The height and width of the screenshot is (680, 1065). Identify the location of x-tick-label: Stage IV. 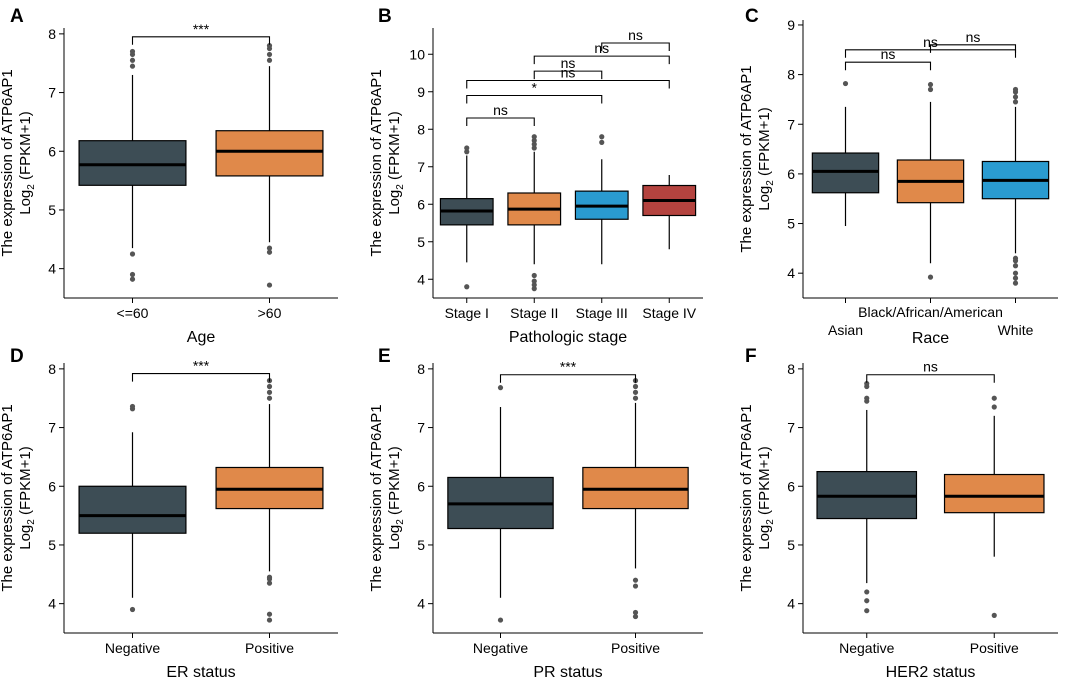
(669, 313).